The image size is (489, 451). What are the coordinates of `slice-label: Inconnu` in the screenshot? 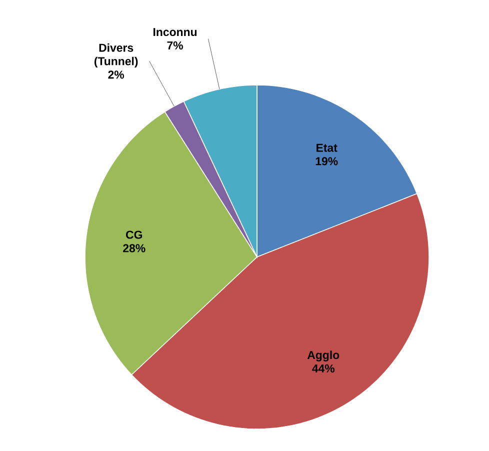 It's located at (175, 32).